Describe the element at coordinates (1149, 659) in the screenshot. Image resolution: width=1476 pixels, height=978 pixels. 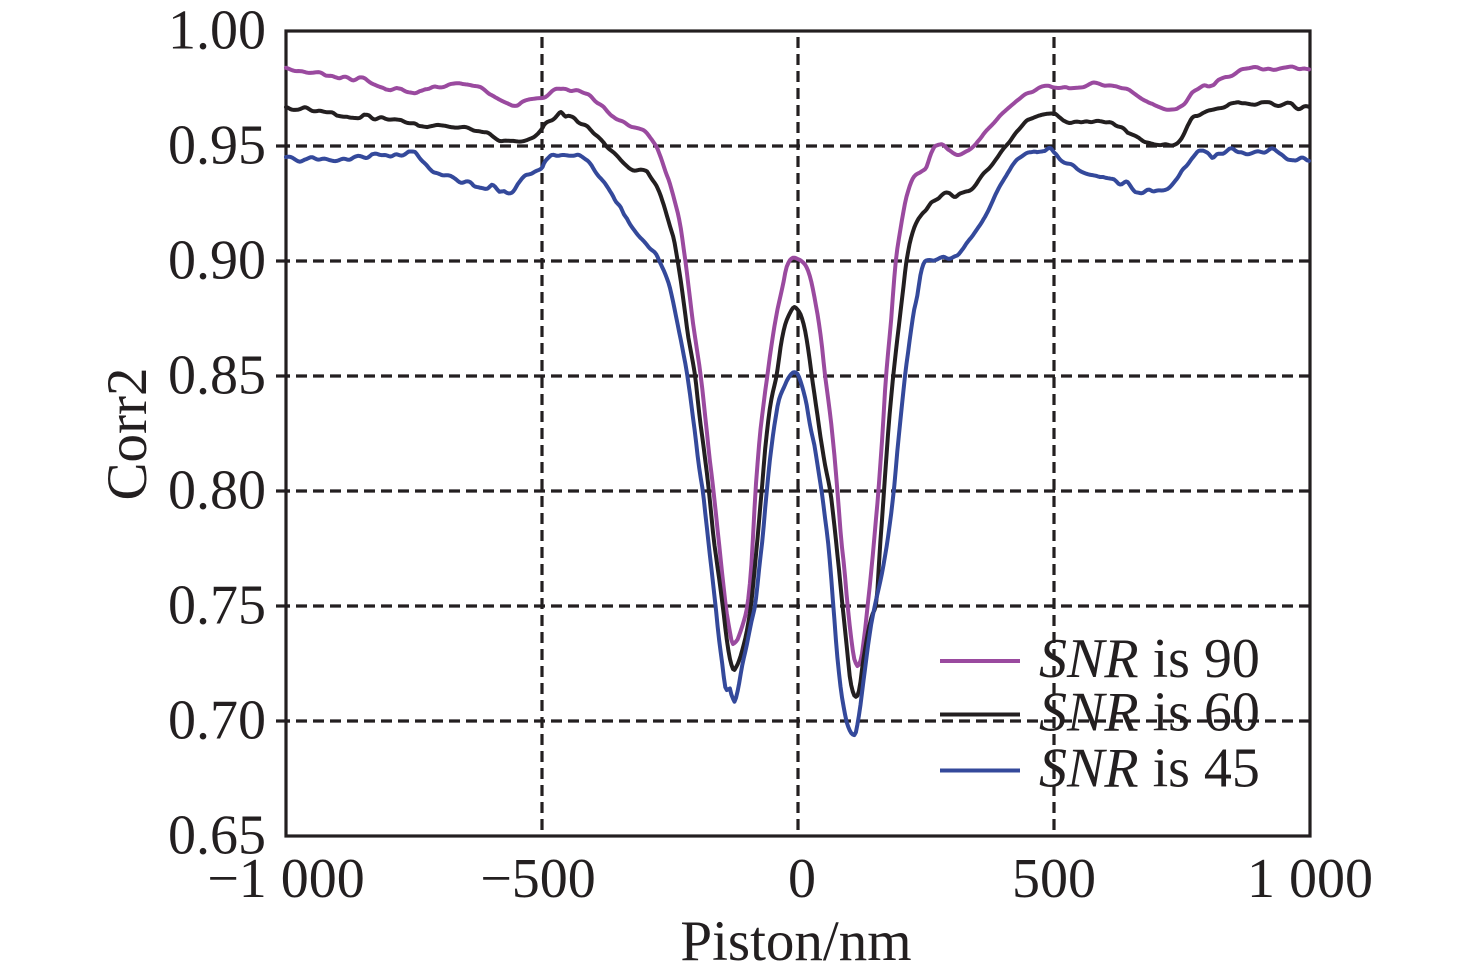
I see `svg-text: SNR is 90` at that location.